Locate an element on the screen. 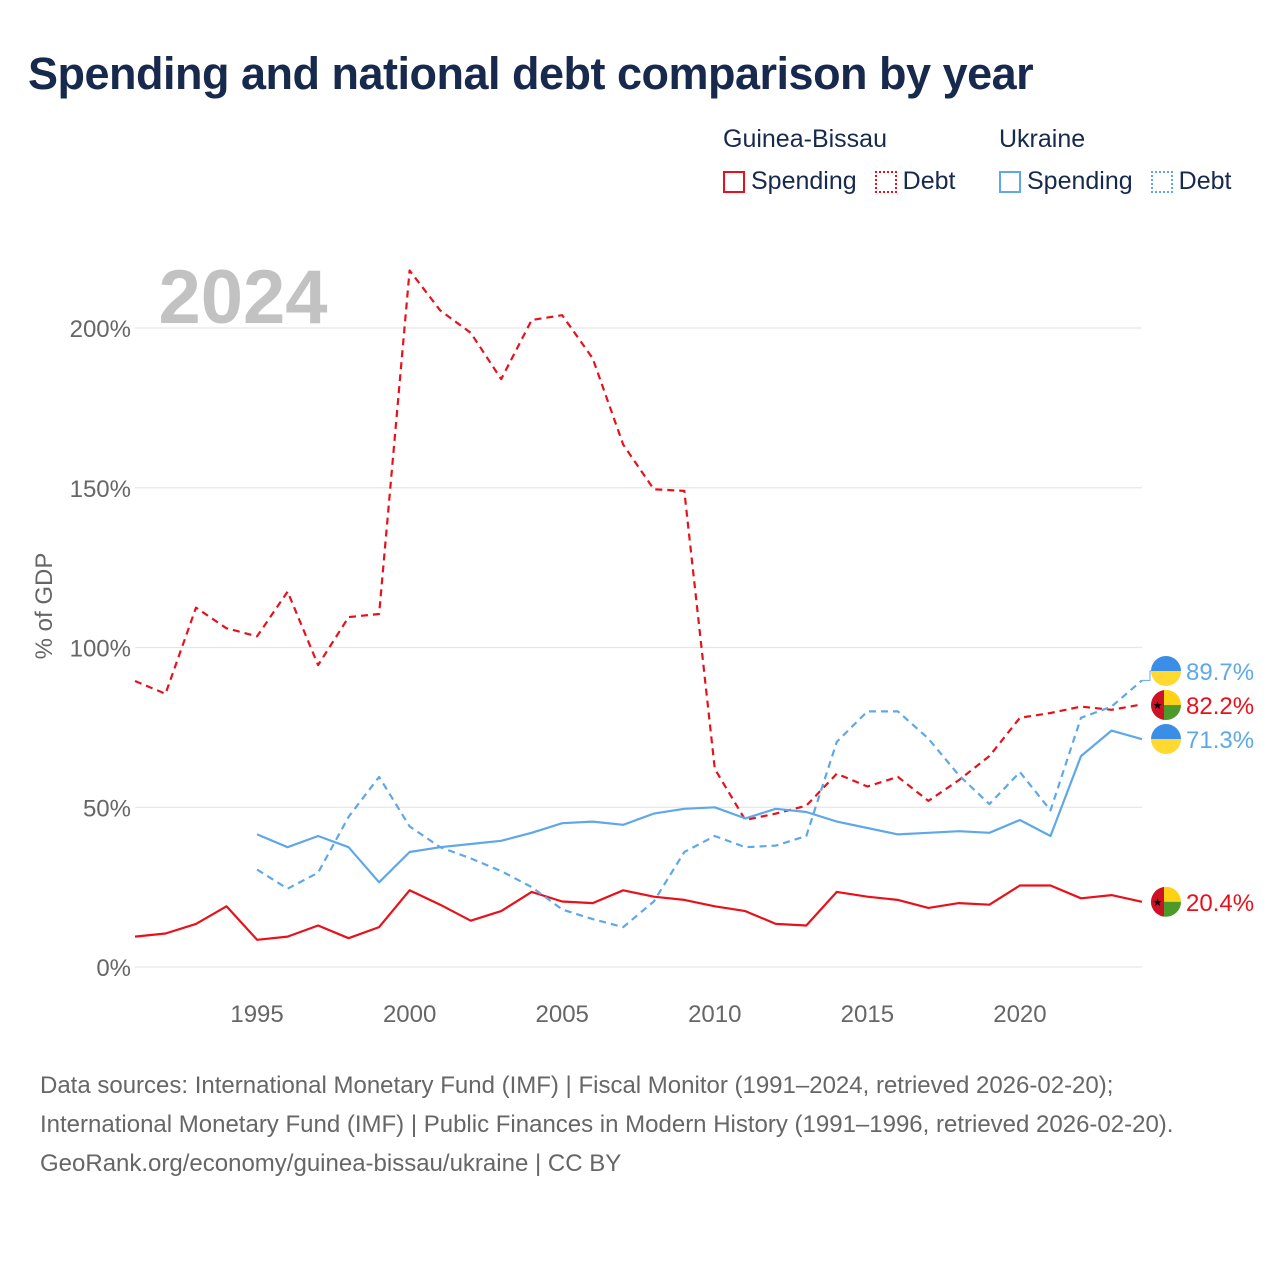  x-tick-label: 1995 is located at coordinates (256, 1014).